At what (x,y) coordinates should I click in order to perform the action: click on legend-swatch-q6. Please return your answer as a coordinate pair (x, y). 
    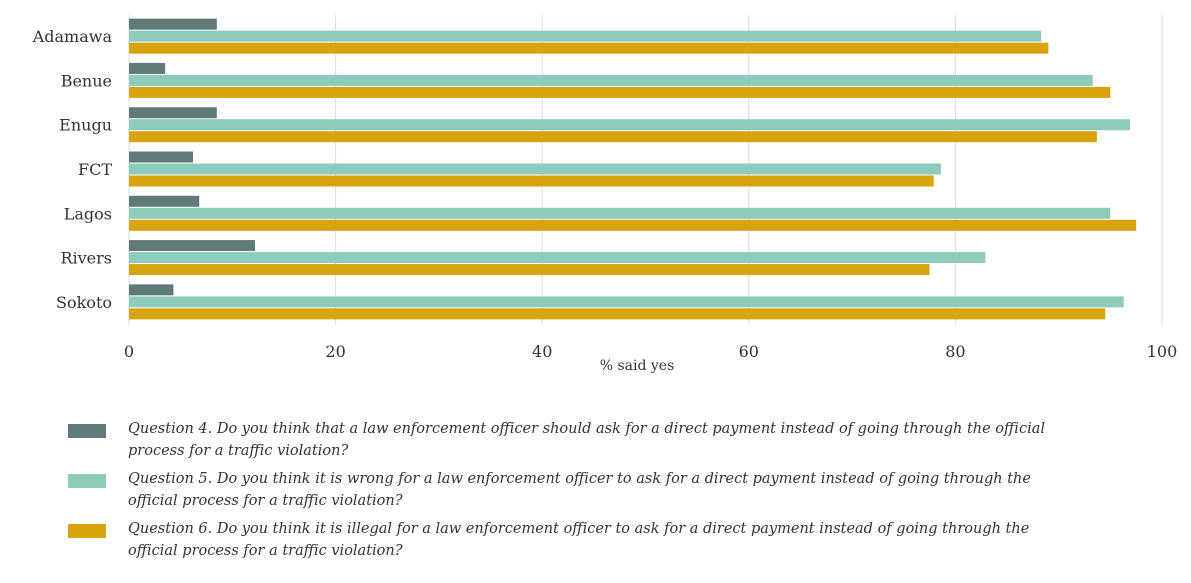
    Looking at the image, I should click on (87, 531).